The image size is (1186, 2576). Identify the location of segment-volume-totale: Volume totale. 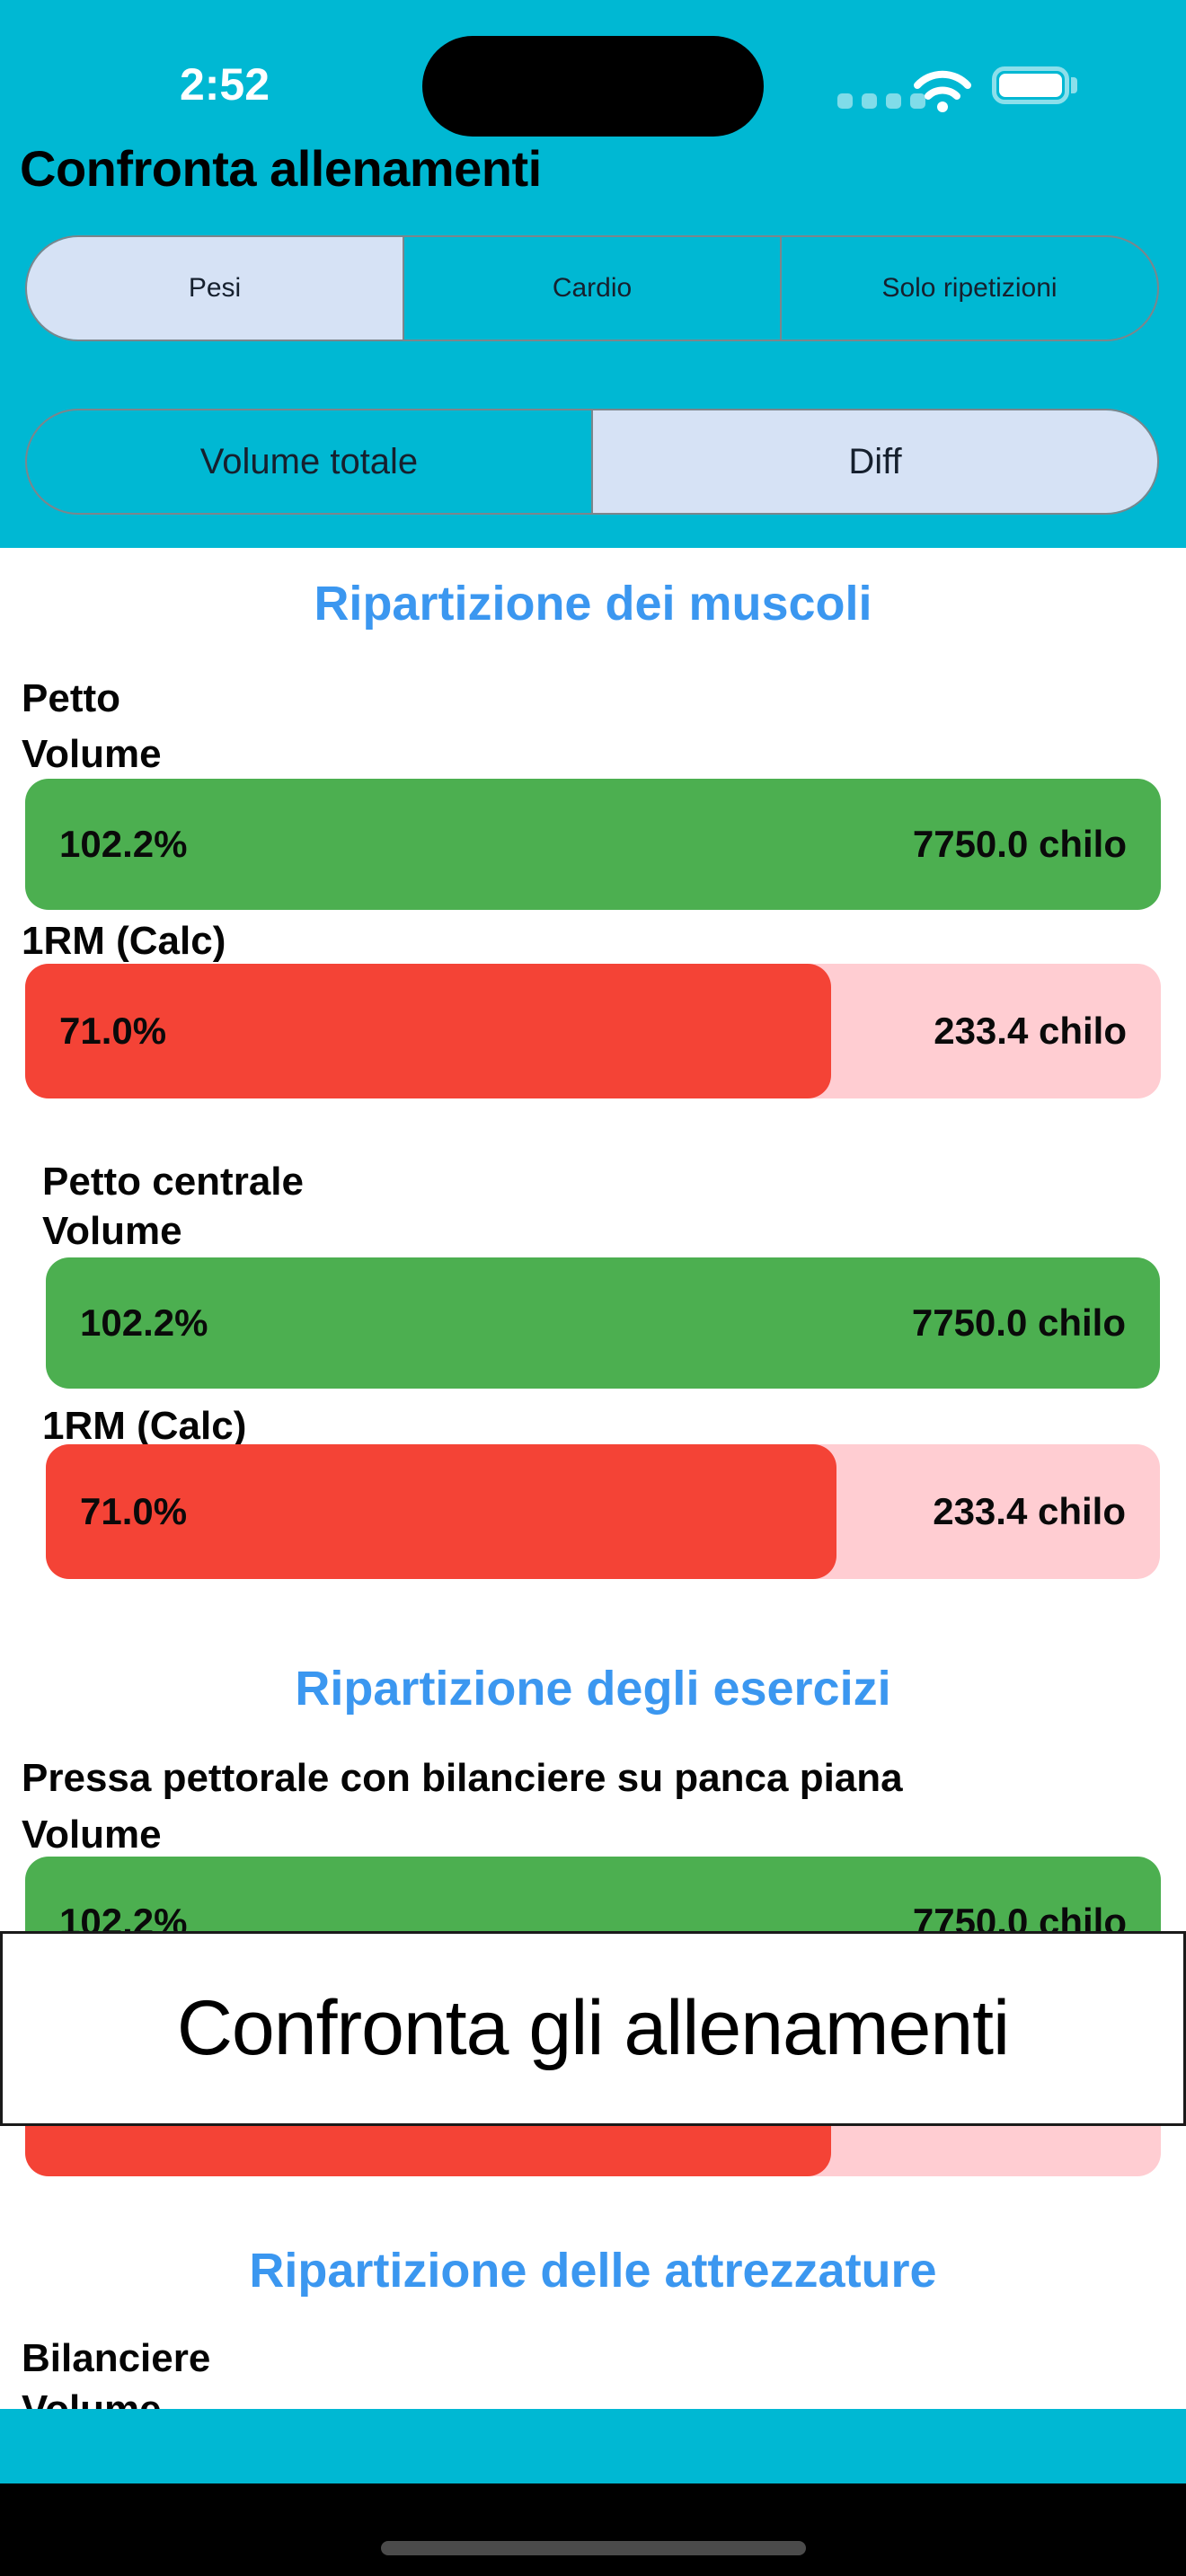
(310, 461).